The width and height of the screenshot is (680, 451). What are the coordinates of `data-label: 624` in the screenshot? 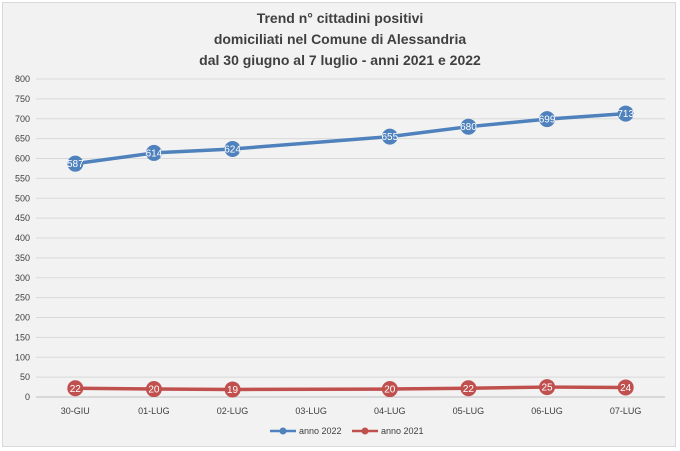 It's located at (232, 149).